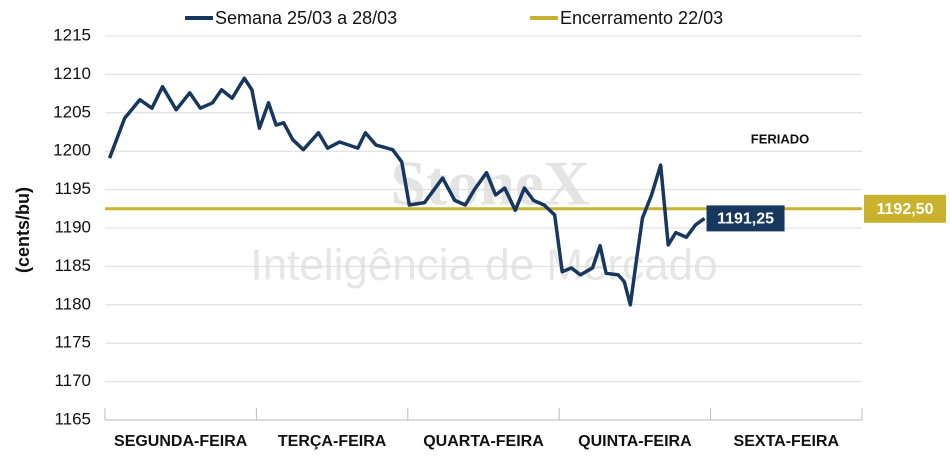 Image resolution: width=950 pixels, height=456 pixels. I want to click on end-label: 1191,25, so click(745, 219).